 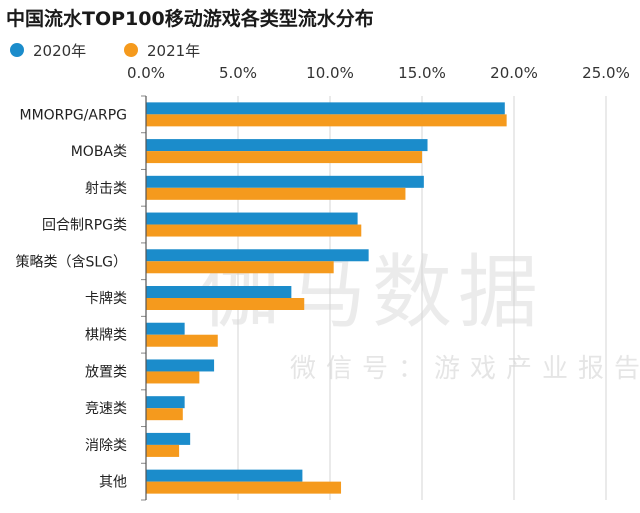 I want to click on chart-legend: 2020年 2021年, so click(x=150, y=50).